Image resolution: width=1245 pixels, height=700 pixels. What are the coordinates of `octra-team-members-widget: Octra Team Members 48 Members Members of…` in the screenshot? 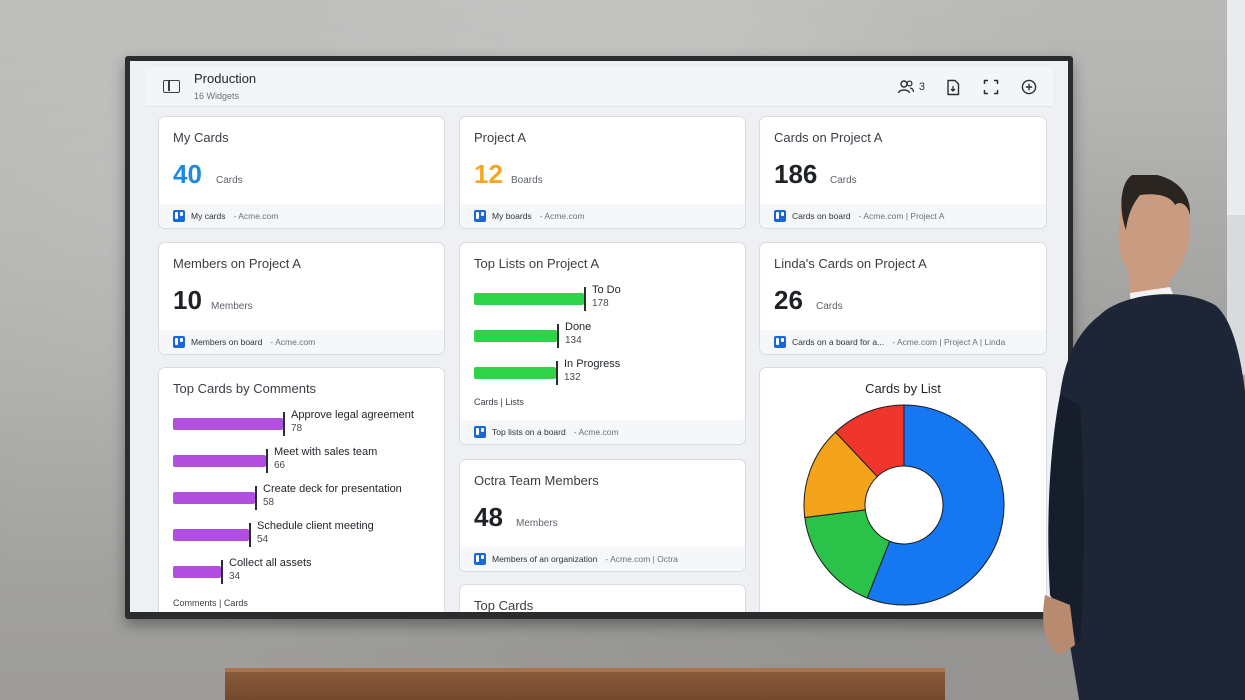 It's located at (602, 515).